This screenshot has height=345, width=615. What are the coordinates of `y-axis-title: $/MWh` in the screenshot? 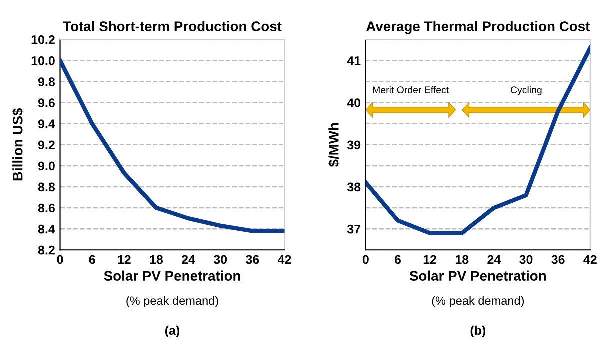 It's located at (334, 145).